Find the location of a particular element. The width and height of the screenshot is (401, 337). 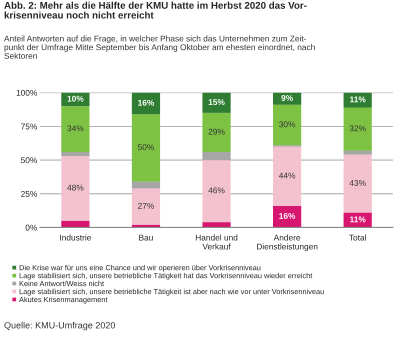

data-label: 50% is located at coordinates (146, 147).